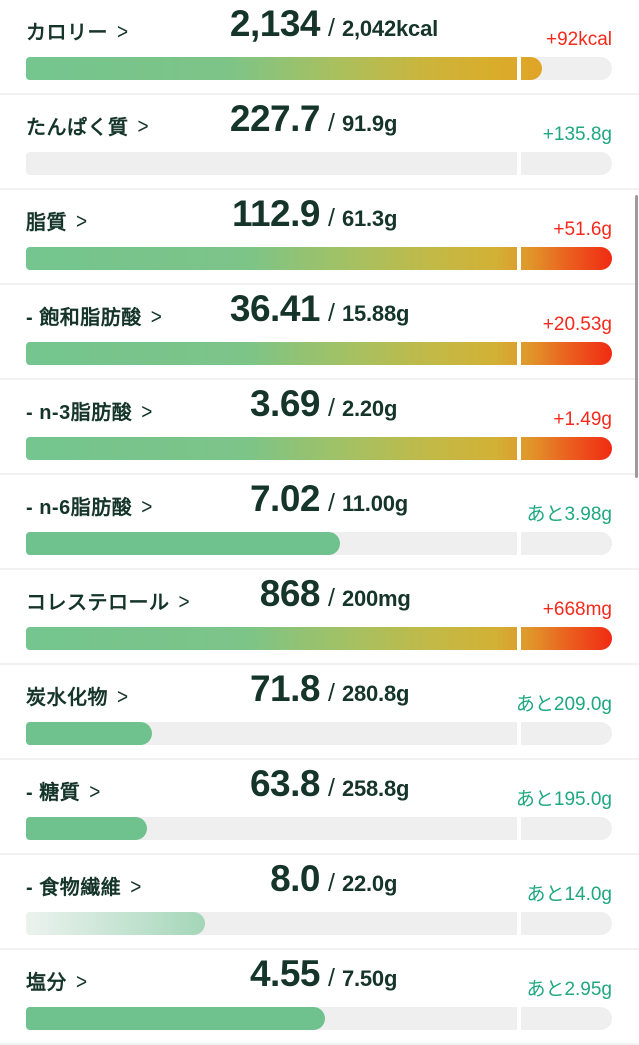 The width and height of the screenshot is (639, 1045). I want to click on current-value: 71.8, so click(285, 688).